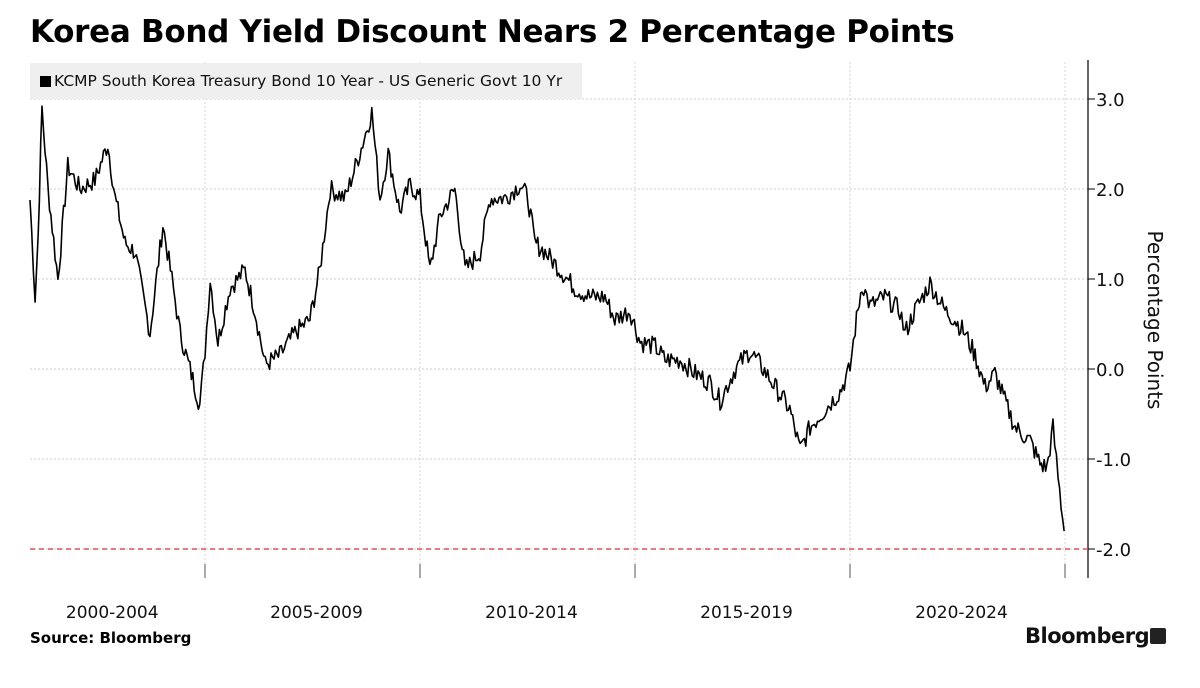  I want to click on y-tick-label: -2.0, so click(1113, 550).